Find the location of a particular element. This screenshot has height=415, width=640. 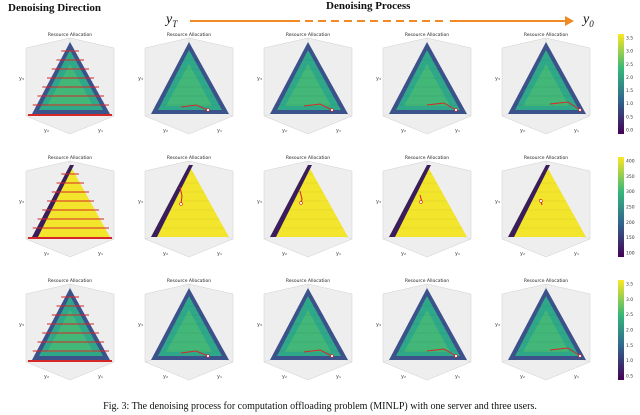

process-arrow-dashed is located at coordinates (375, 21).